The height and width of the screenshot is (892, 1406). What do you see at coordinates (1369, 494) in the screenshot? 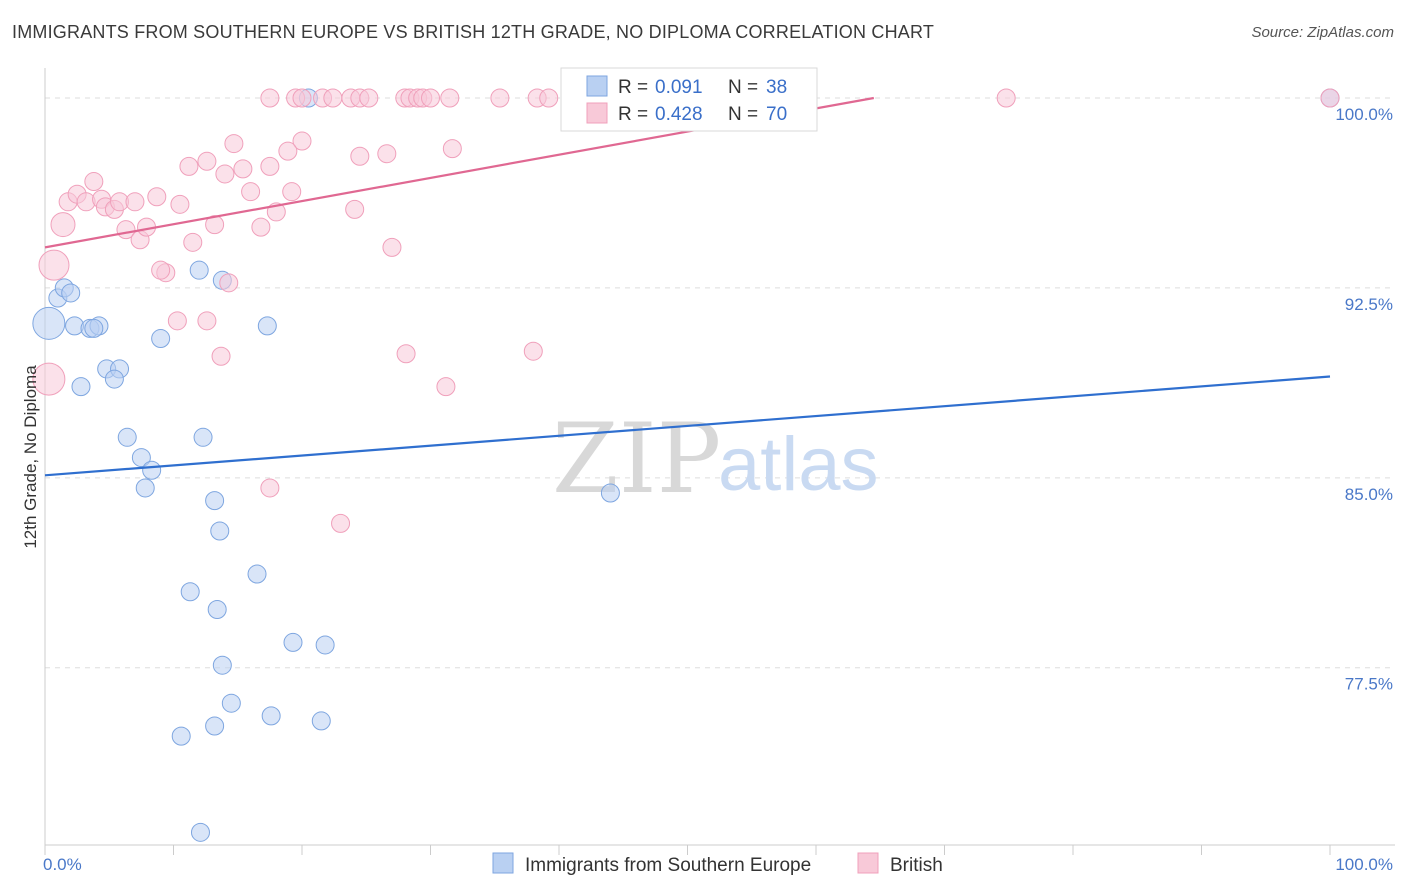
I see `y-tick-label: 85.0%` at bounding box center [1369, 494].